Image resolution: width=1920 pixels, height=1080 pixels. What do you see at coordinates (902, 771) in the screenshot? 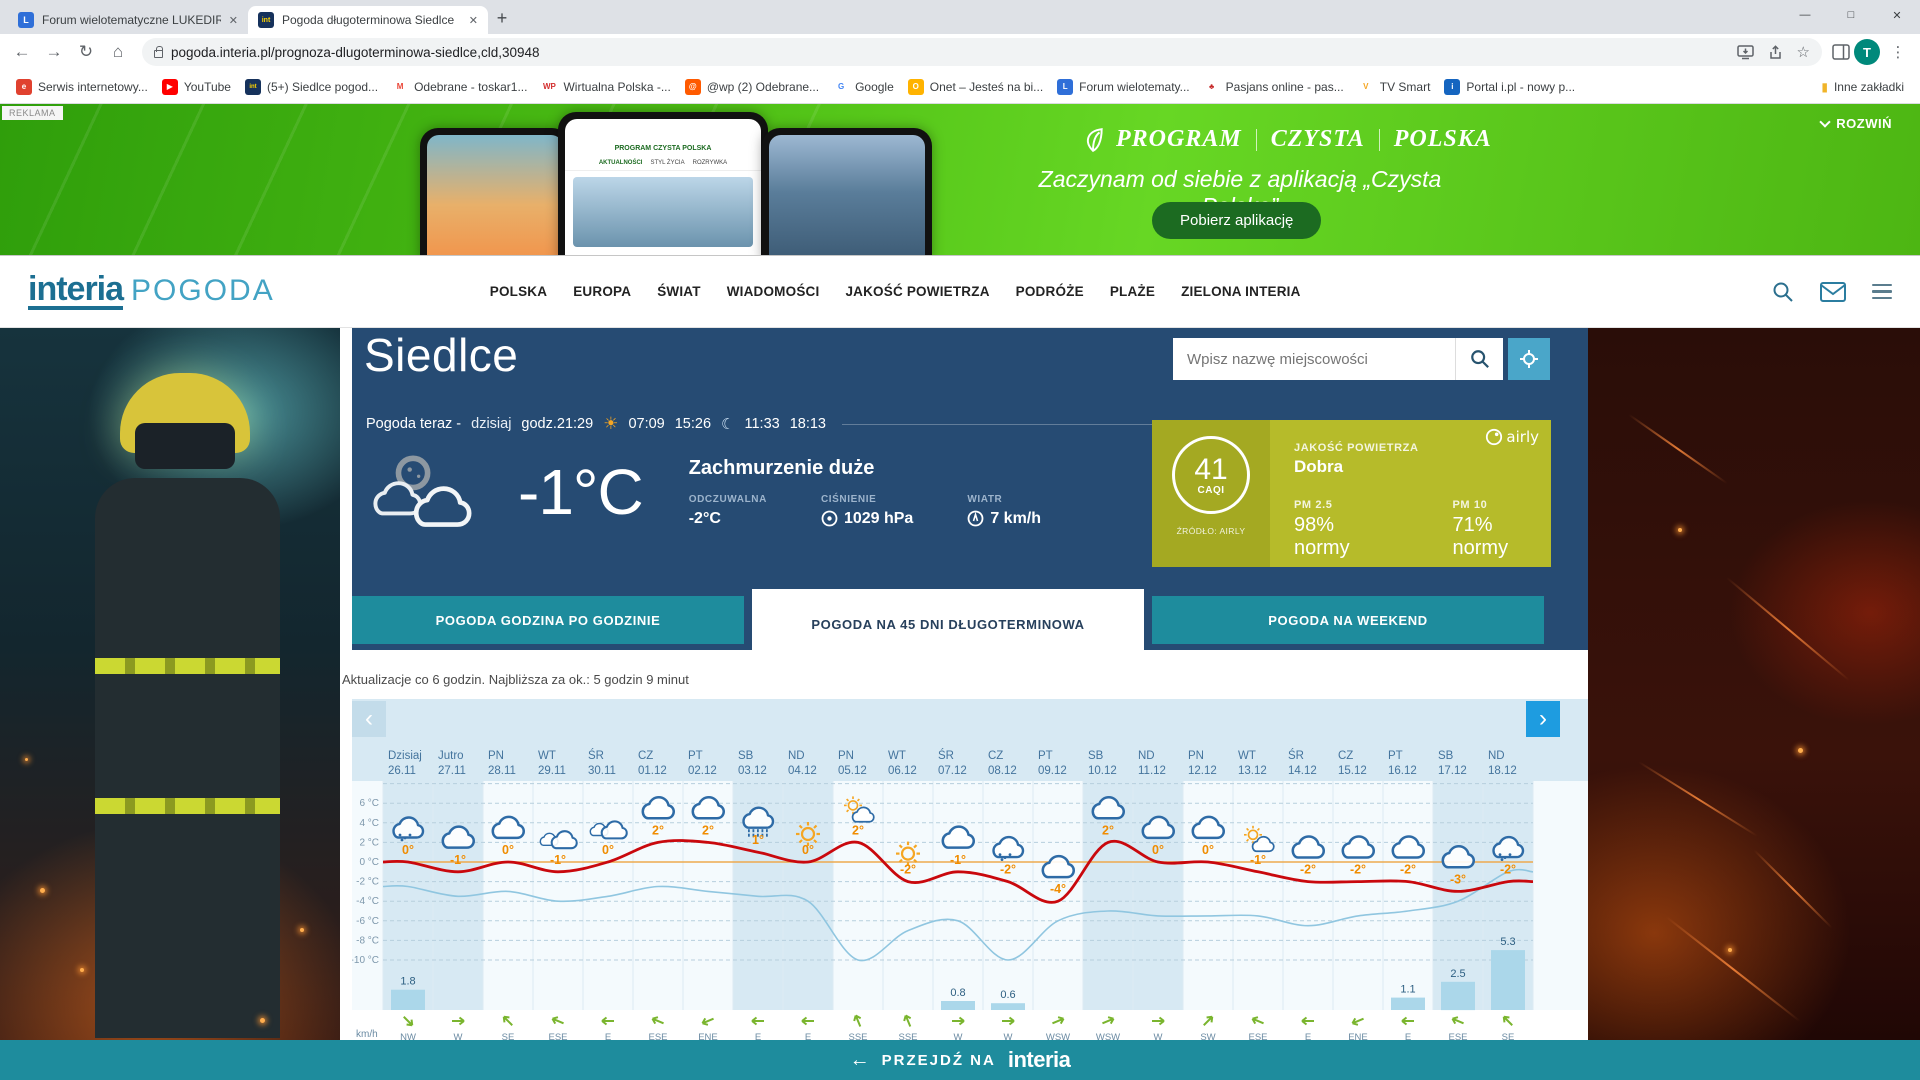
I see `chart-date-label: 06.12` at bounding box center [902, 771].